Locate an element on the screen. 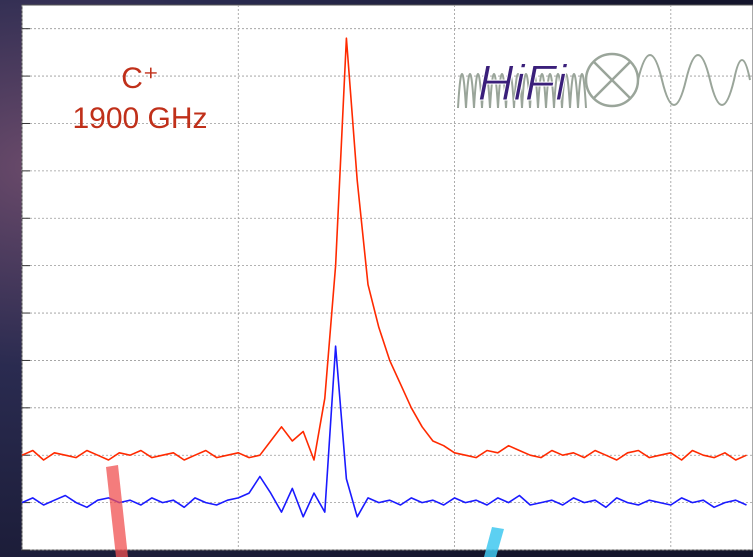 This screenshot has width=753, height=557. hifi-logo: HiFi is located at coordinates (604, 82).